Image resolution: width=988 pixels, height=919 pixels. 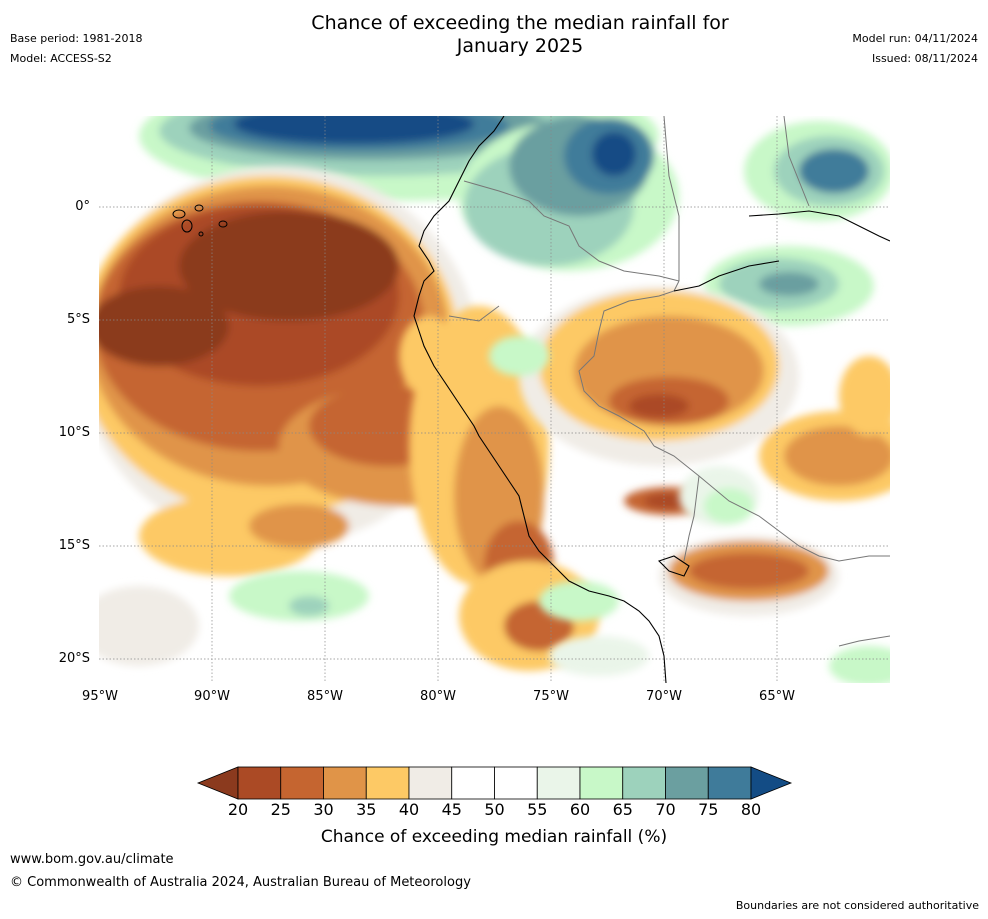 I want to click on colorbar, so click(x=494, y=783).